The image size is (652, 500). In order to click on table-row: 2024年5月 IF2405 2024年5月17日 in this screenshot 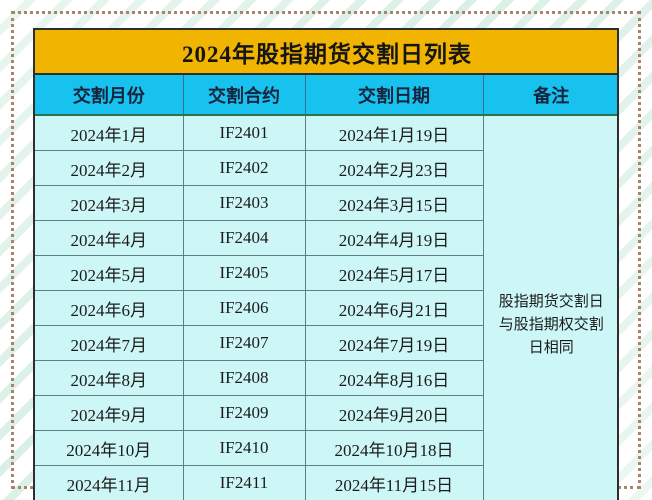, I will do `click(326, 273)`.